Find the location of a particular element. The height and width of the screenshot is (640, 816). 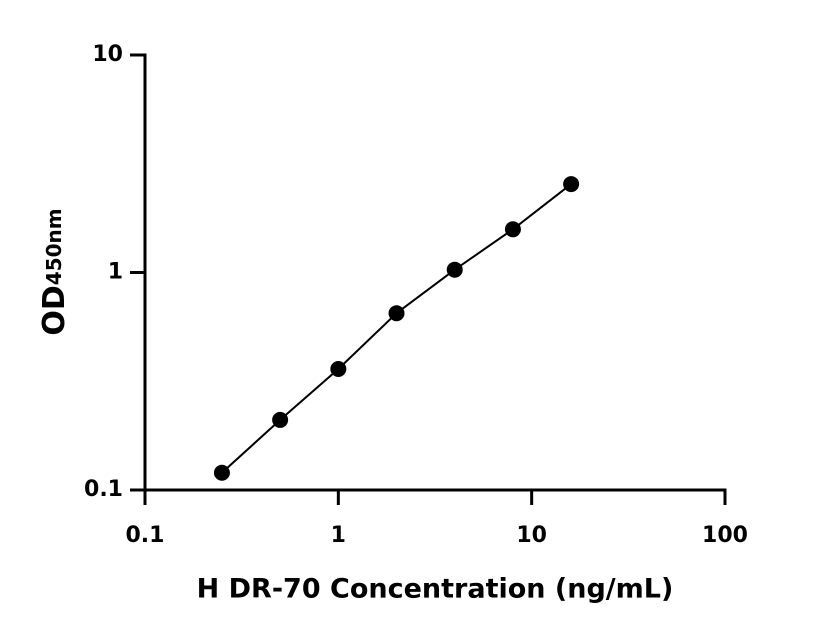

y-tick-label: 10 is located at coordinates (107, 54).